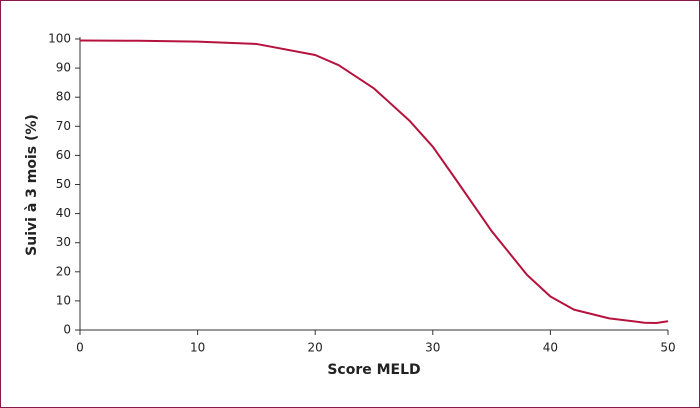 This screenshot has width=700, height=408. What do you see at coordinates (59, 39) in the screenshot?
I see `y-tick-label: 100` at bounding box center [59, 39].